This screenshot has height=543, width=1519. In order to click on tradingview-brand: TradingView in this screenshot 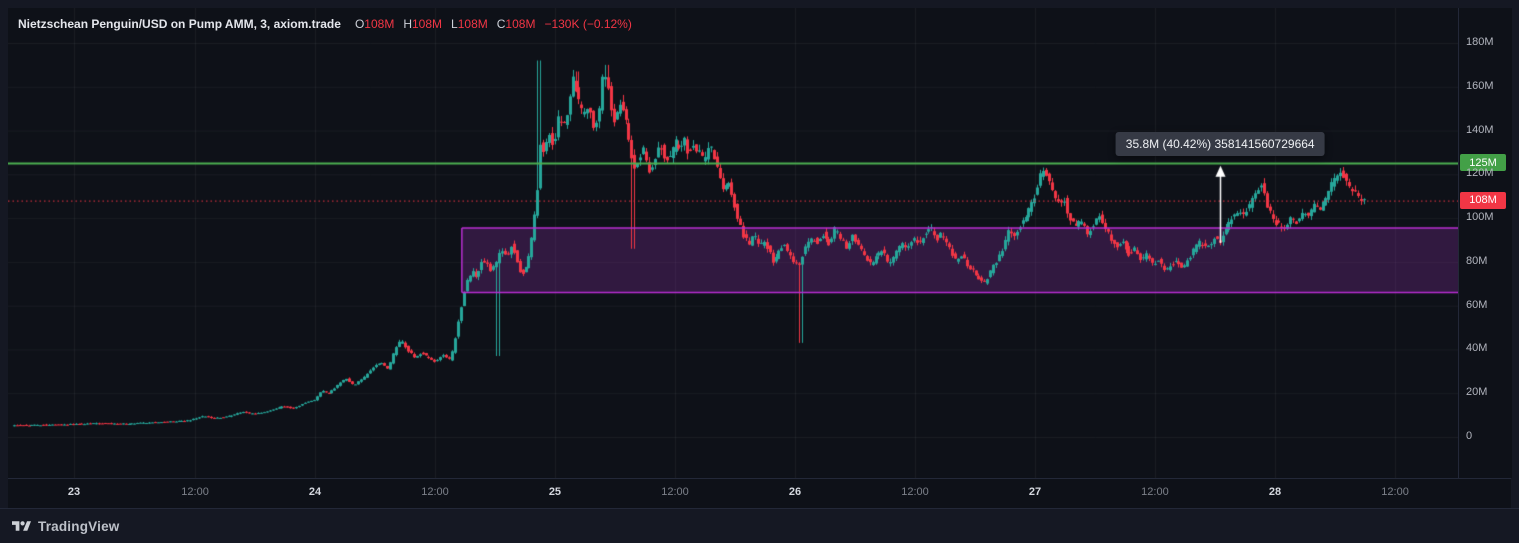, I will do `click(79, 526)`.